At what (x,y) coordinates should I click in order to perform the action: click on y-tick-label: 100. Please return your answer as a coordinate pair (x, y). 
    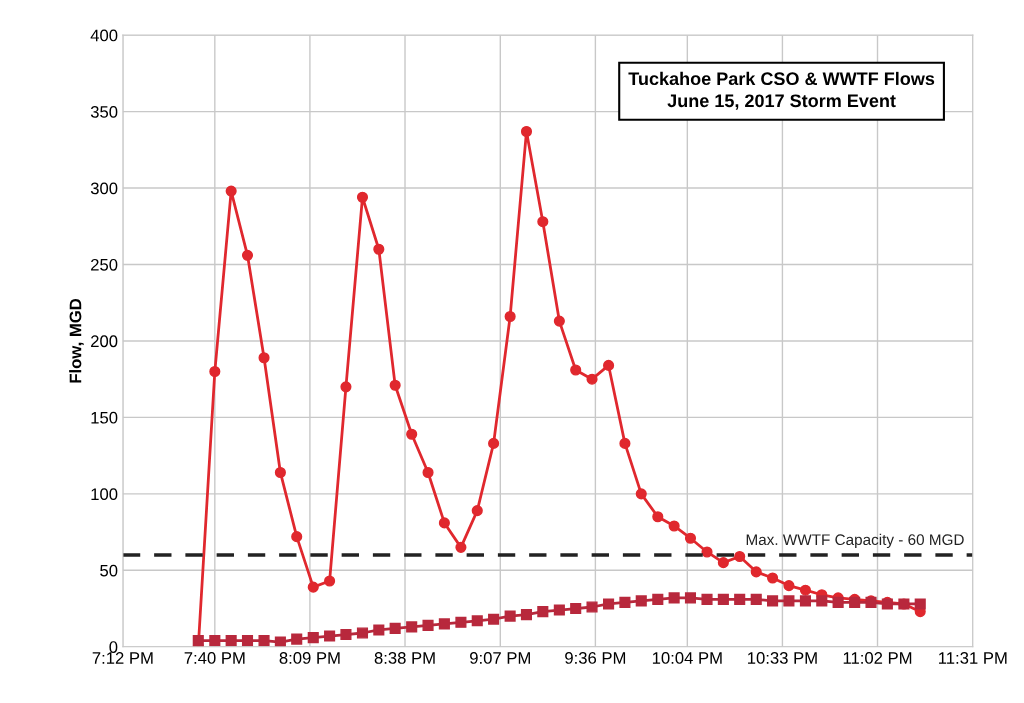
    Looking at the image, I should click on (104, 494).